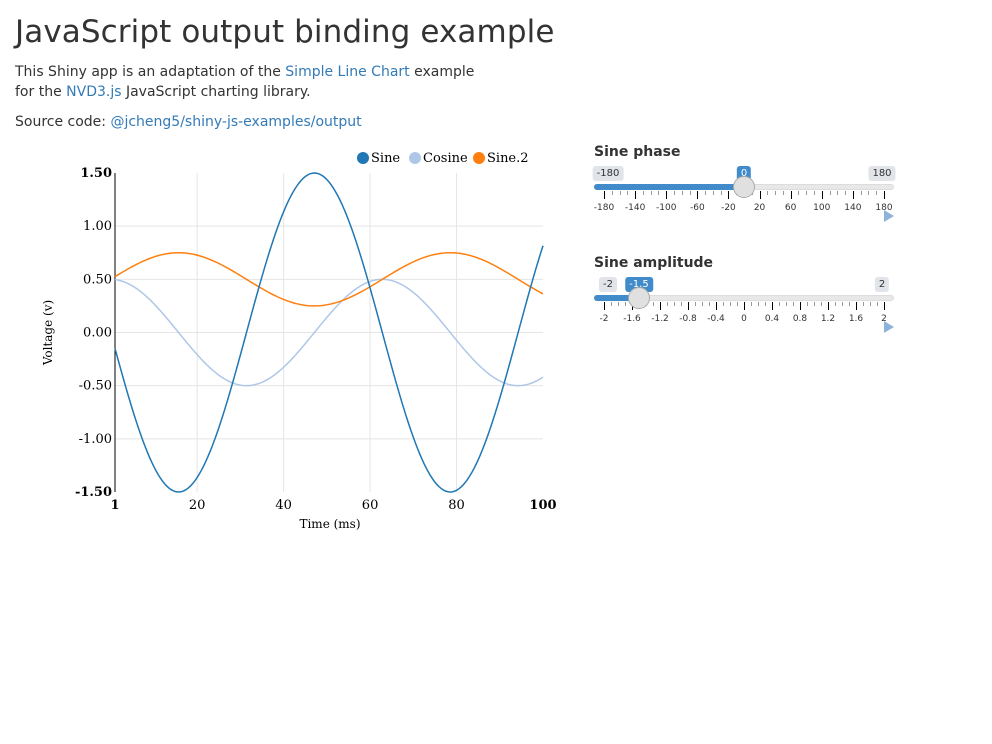  What do you see at coordinates (853, 208) in the screenshot?
I see `tick-label: 140` at bounding box center [853, 208].